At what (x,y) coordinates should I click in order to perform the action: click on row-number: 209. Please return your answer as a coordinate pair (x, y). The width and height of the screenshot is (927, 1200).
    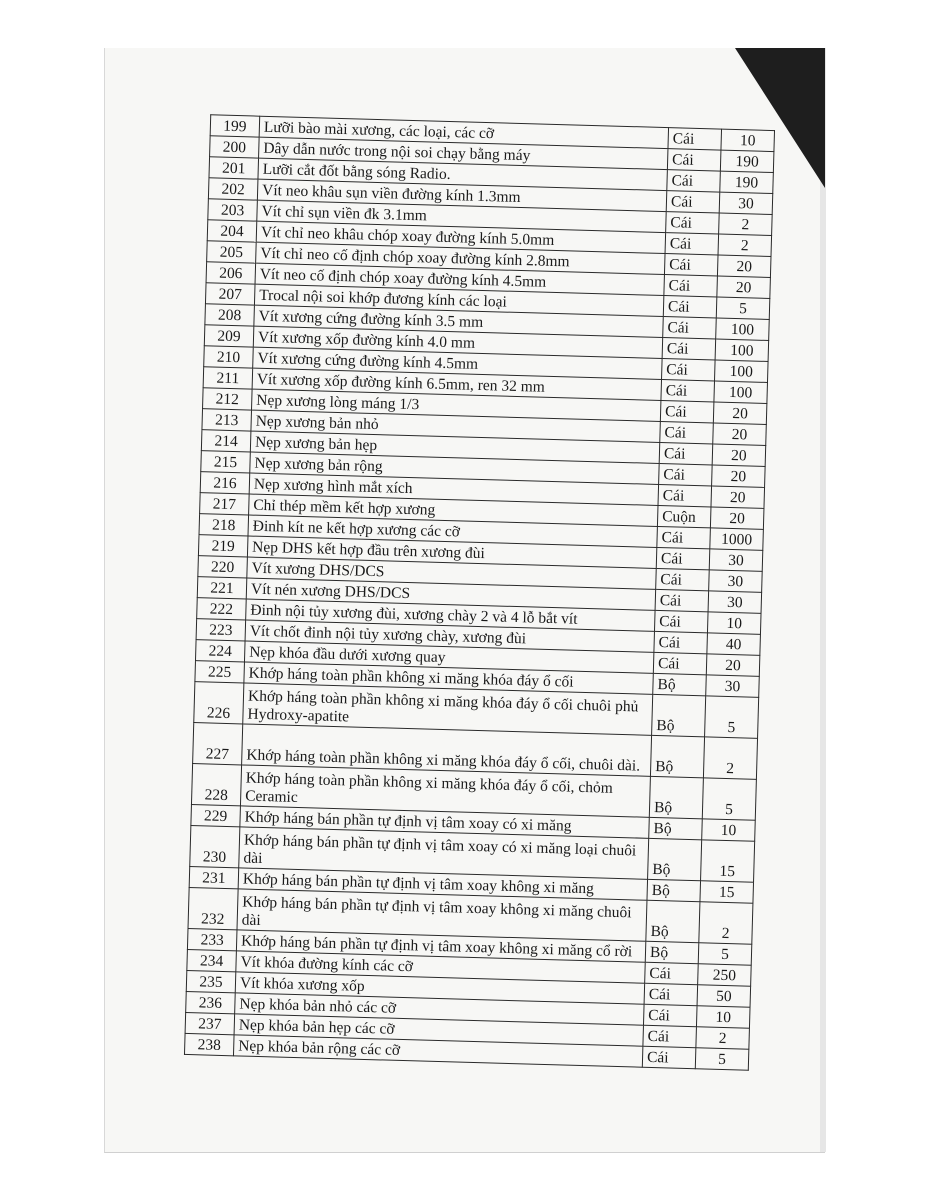
    Looking at the image, I should click on (229, 336).